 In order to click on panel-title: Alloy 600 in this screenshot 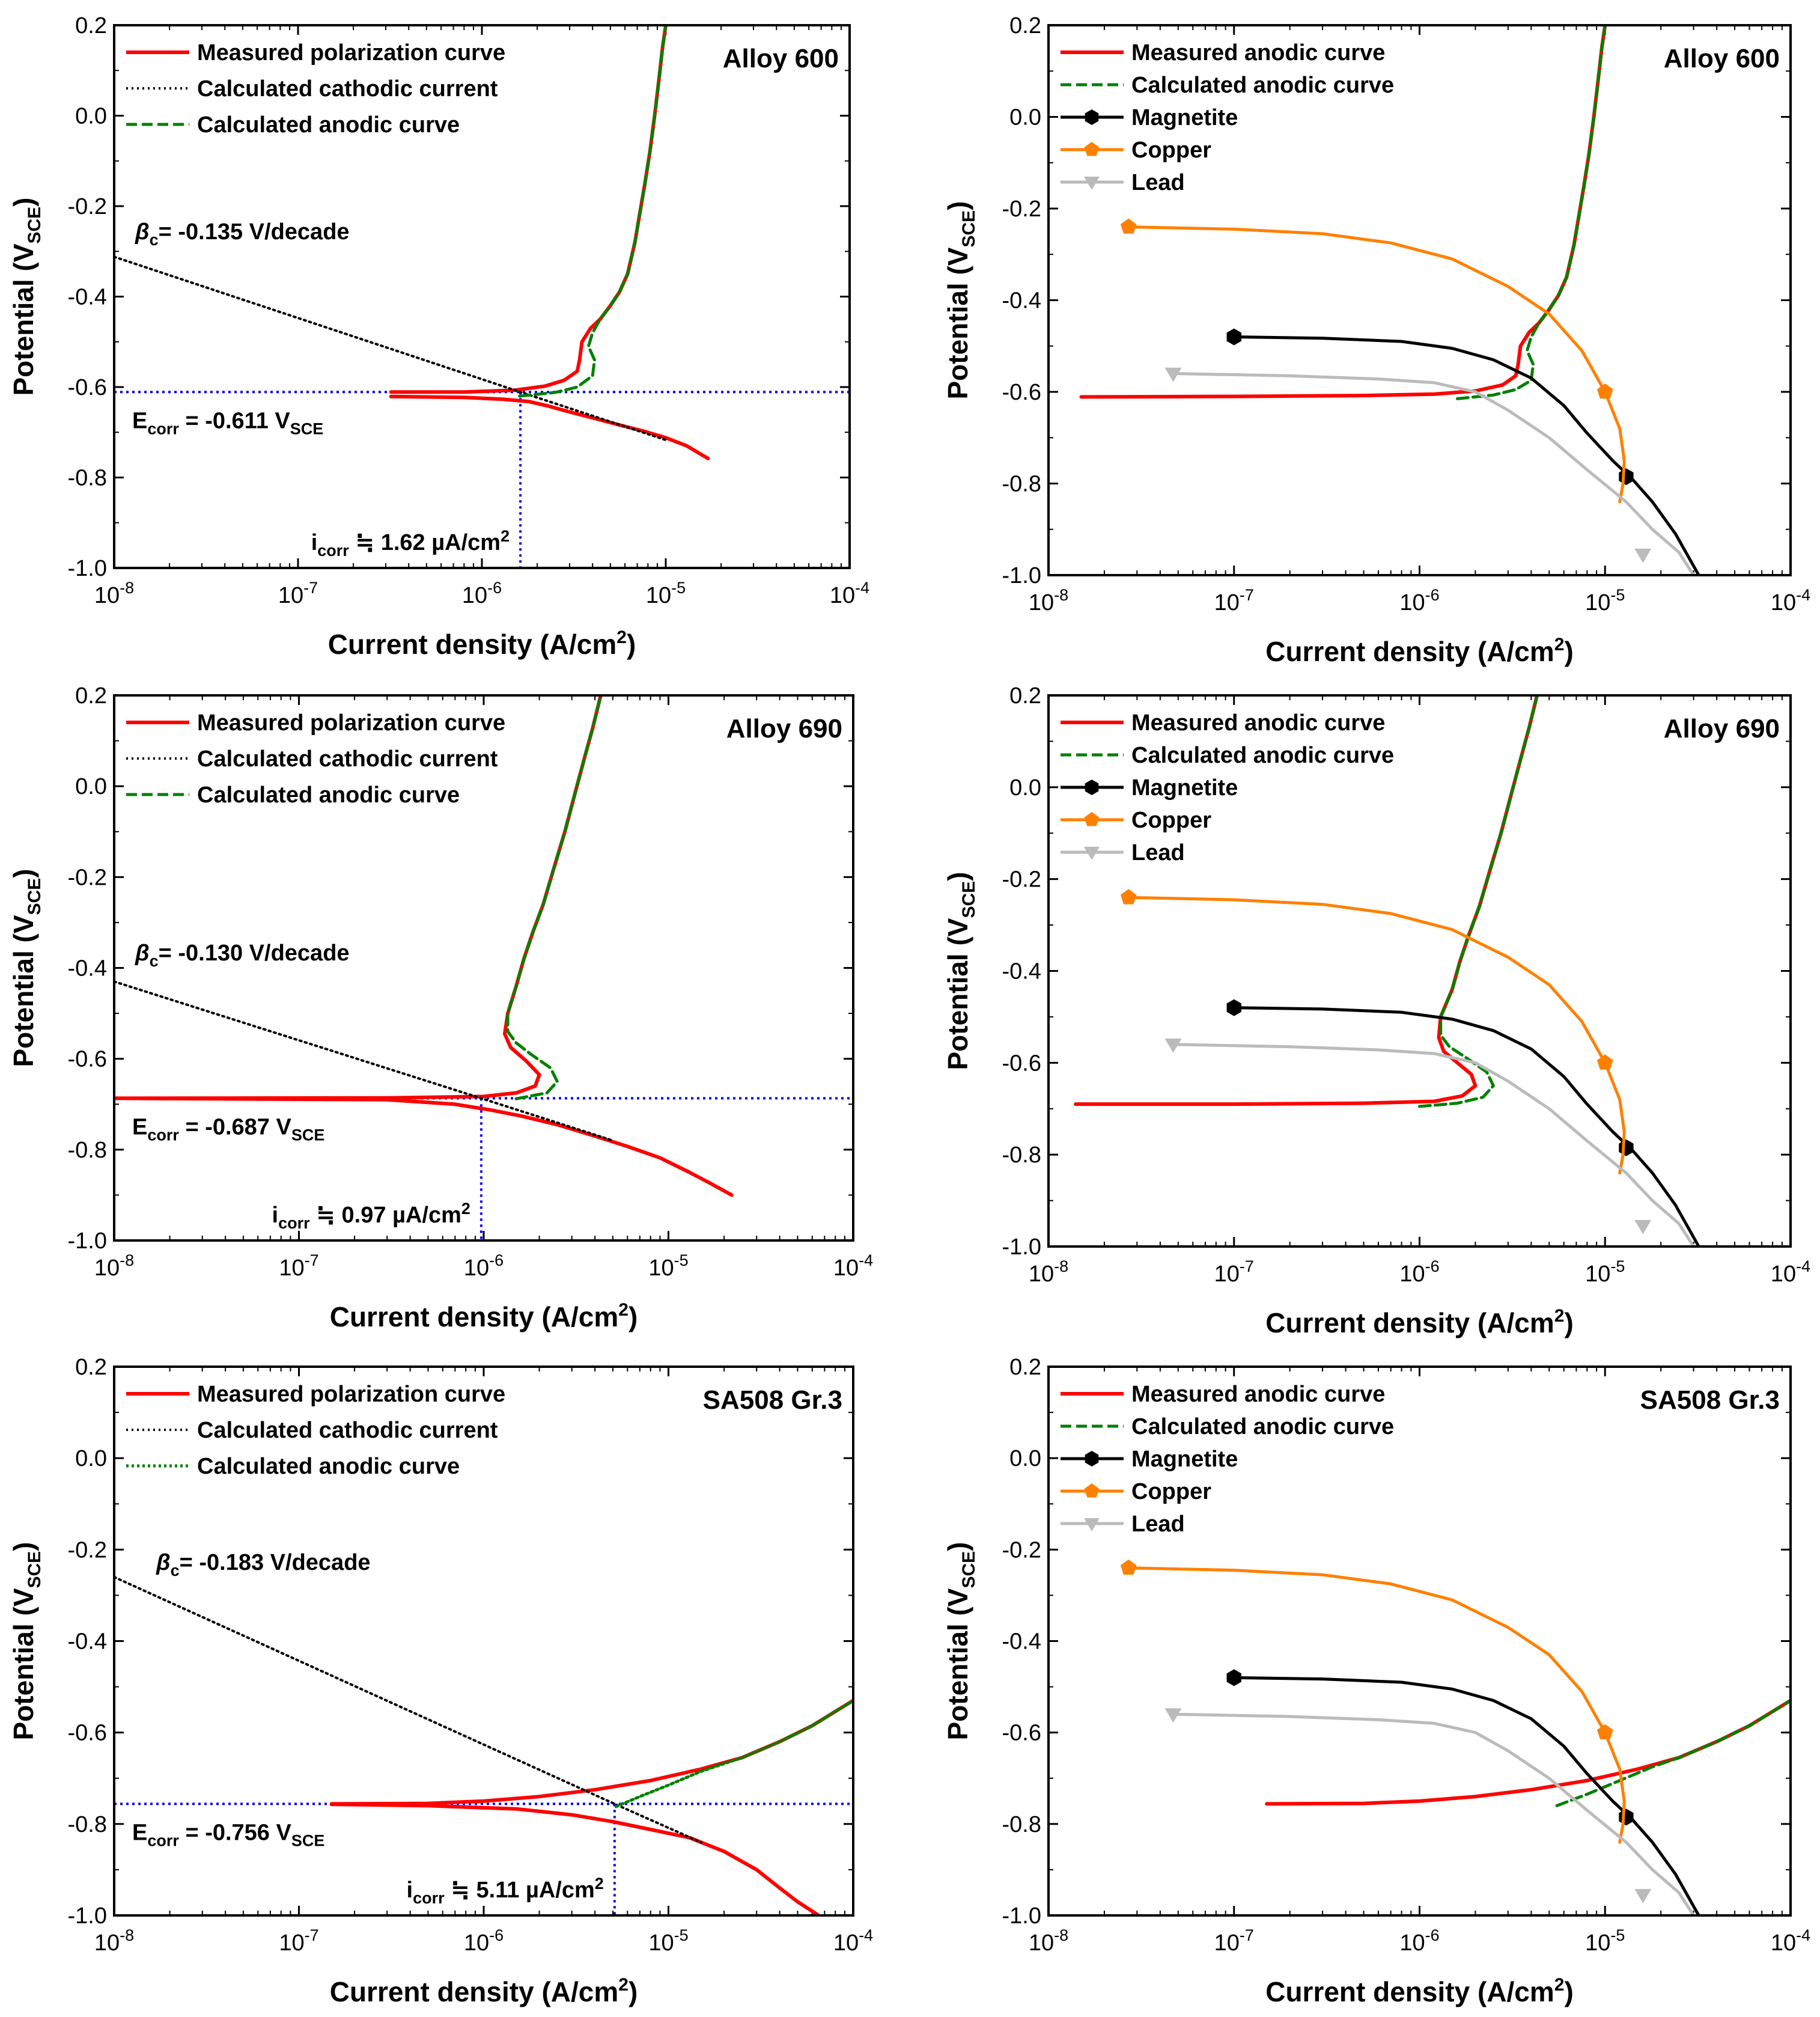, I will do `click(781, 58)`.